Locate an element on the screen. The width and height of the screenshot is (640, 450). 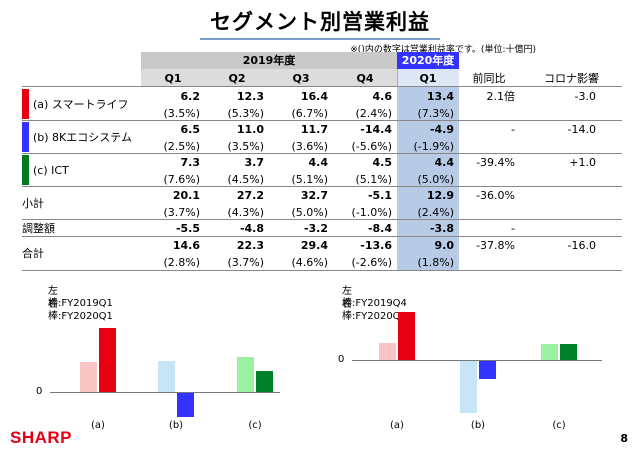
row-rate: (5.0%) is located at coordinates (309, 212).